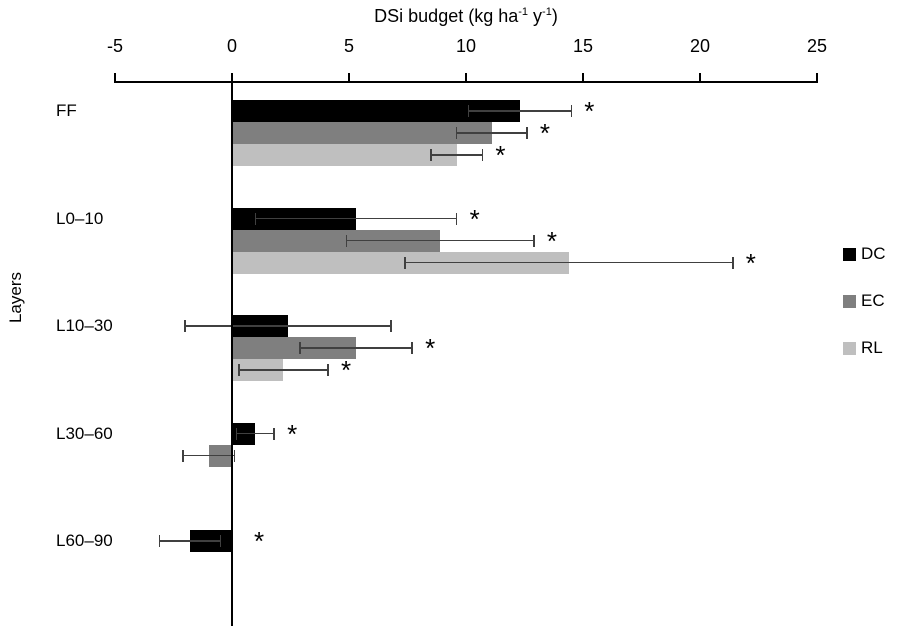 The height and width of the screenshot is (632, 912). Describe the element at coordinates (554, 16) in the screenshot. I see `title-text: )` at that location.